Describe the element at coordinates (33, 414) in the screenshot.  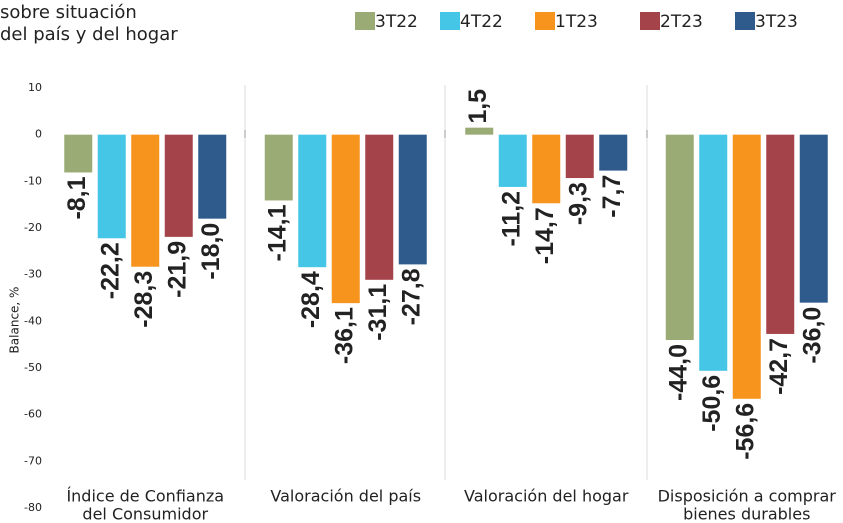
I see `y-tick-label: -60` at that location.